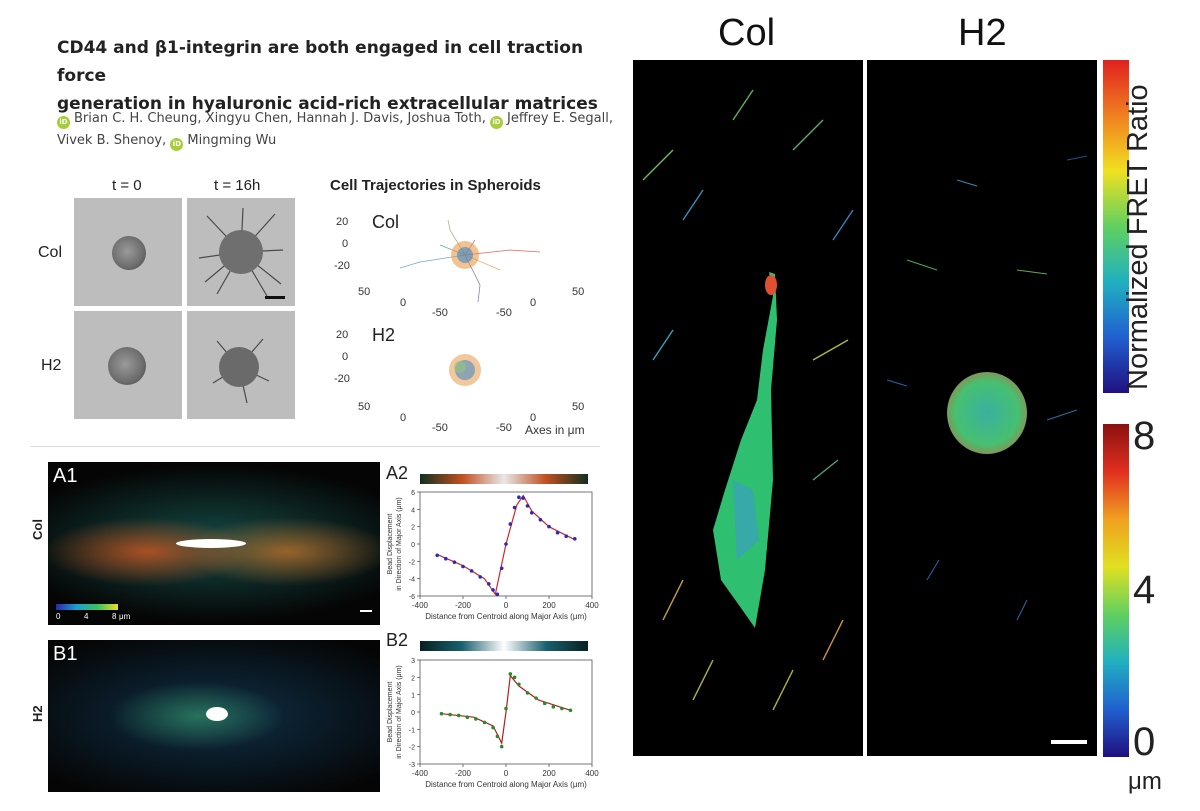 The height and width of the screenshot is (811, 1200). What do you see at coordinates (125, 616) in the screenshot?
I see `colorbar-unit: μm` at bounding box center [125, 616].